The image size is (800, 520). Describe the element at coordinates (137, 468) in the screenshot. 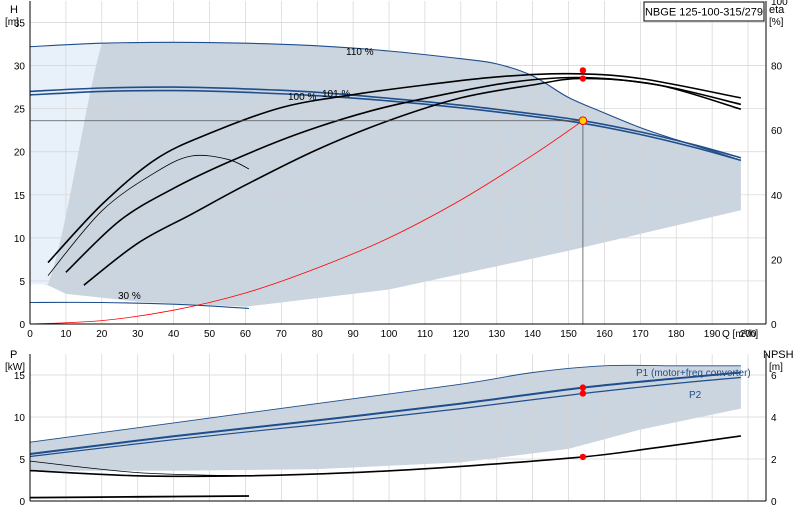

I see `npsh-curve-secondary` at that location.